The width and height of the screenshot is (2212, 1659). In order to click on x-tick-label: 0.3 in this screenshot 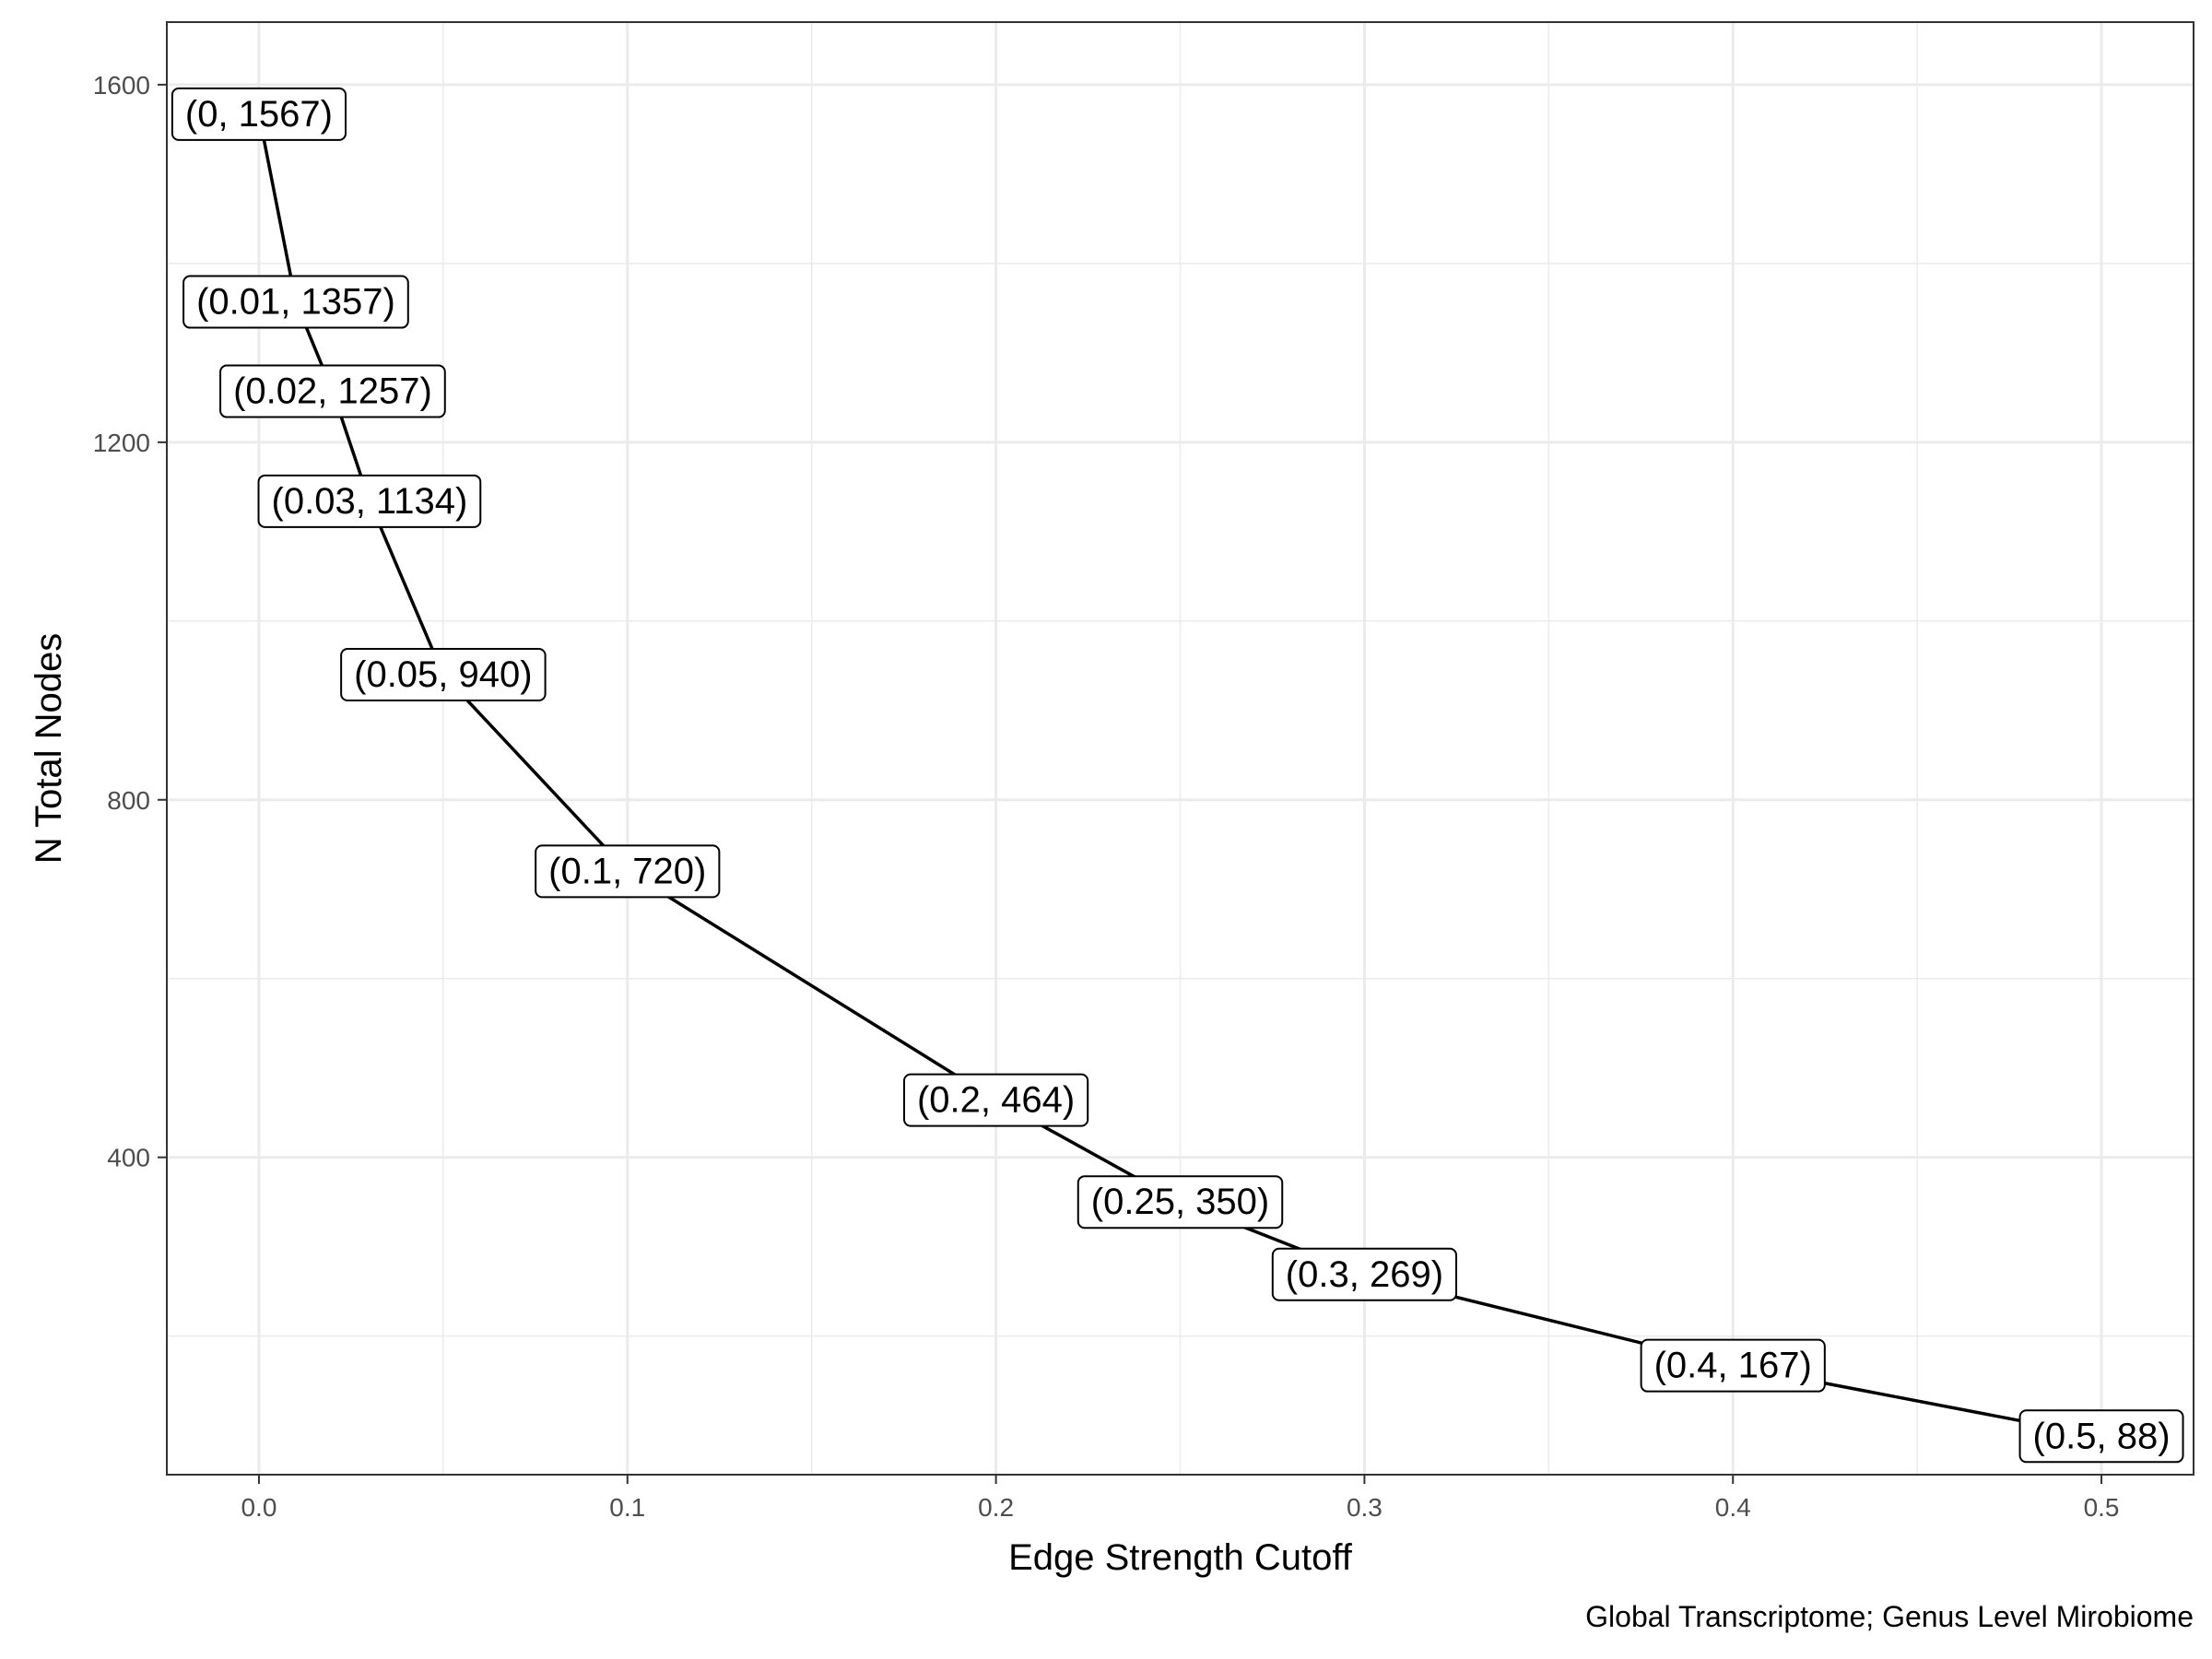, I will do `click(1364, 1507)`.